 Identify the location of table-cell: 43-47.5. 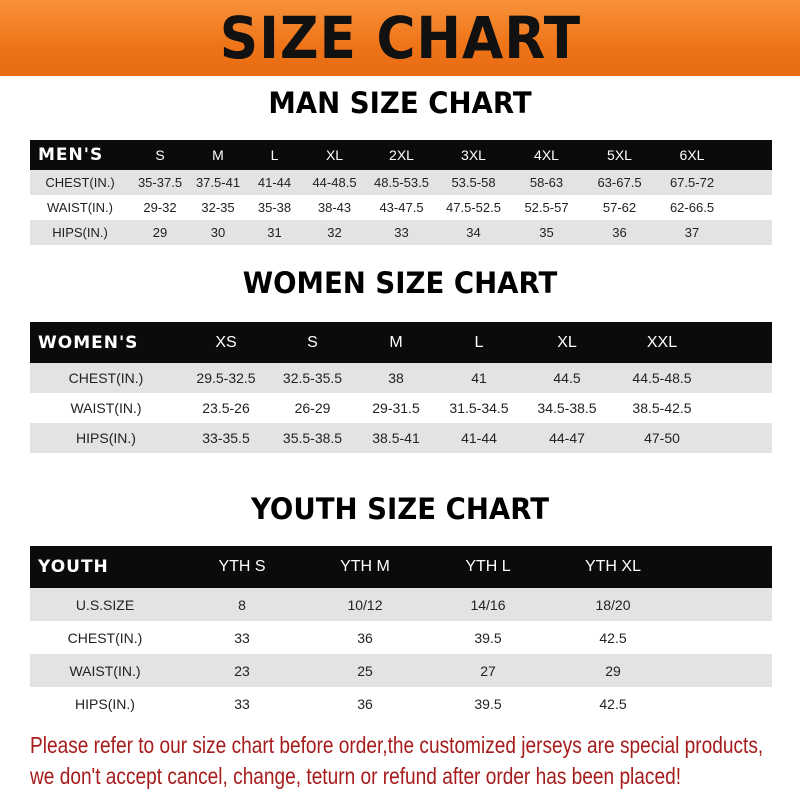
(401, 207).